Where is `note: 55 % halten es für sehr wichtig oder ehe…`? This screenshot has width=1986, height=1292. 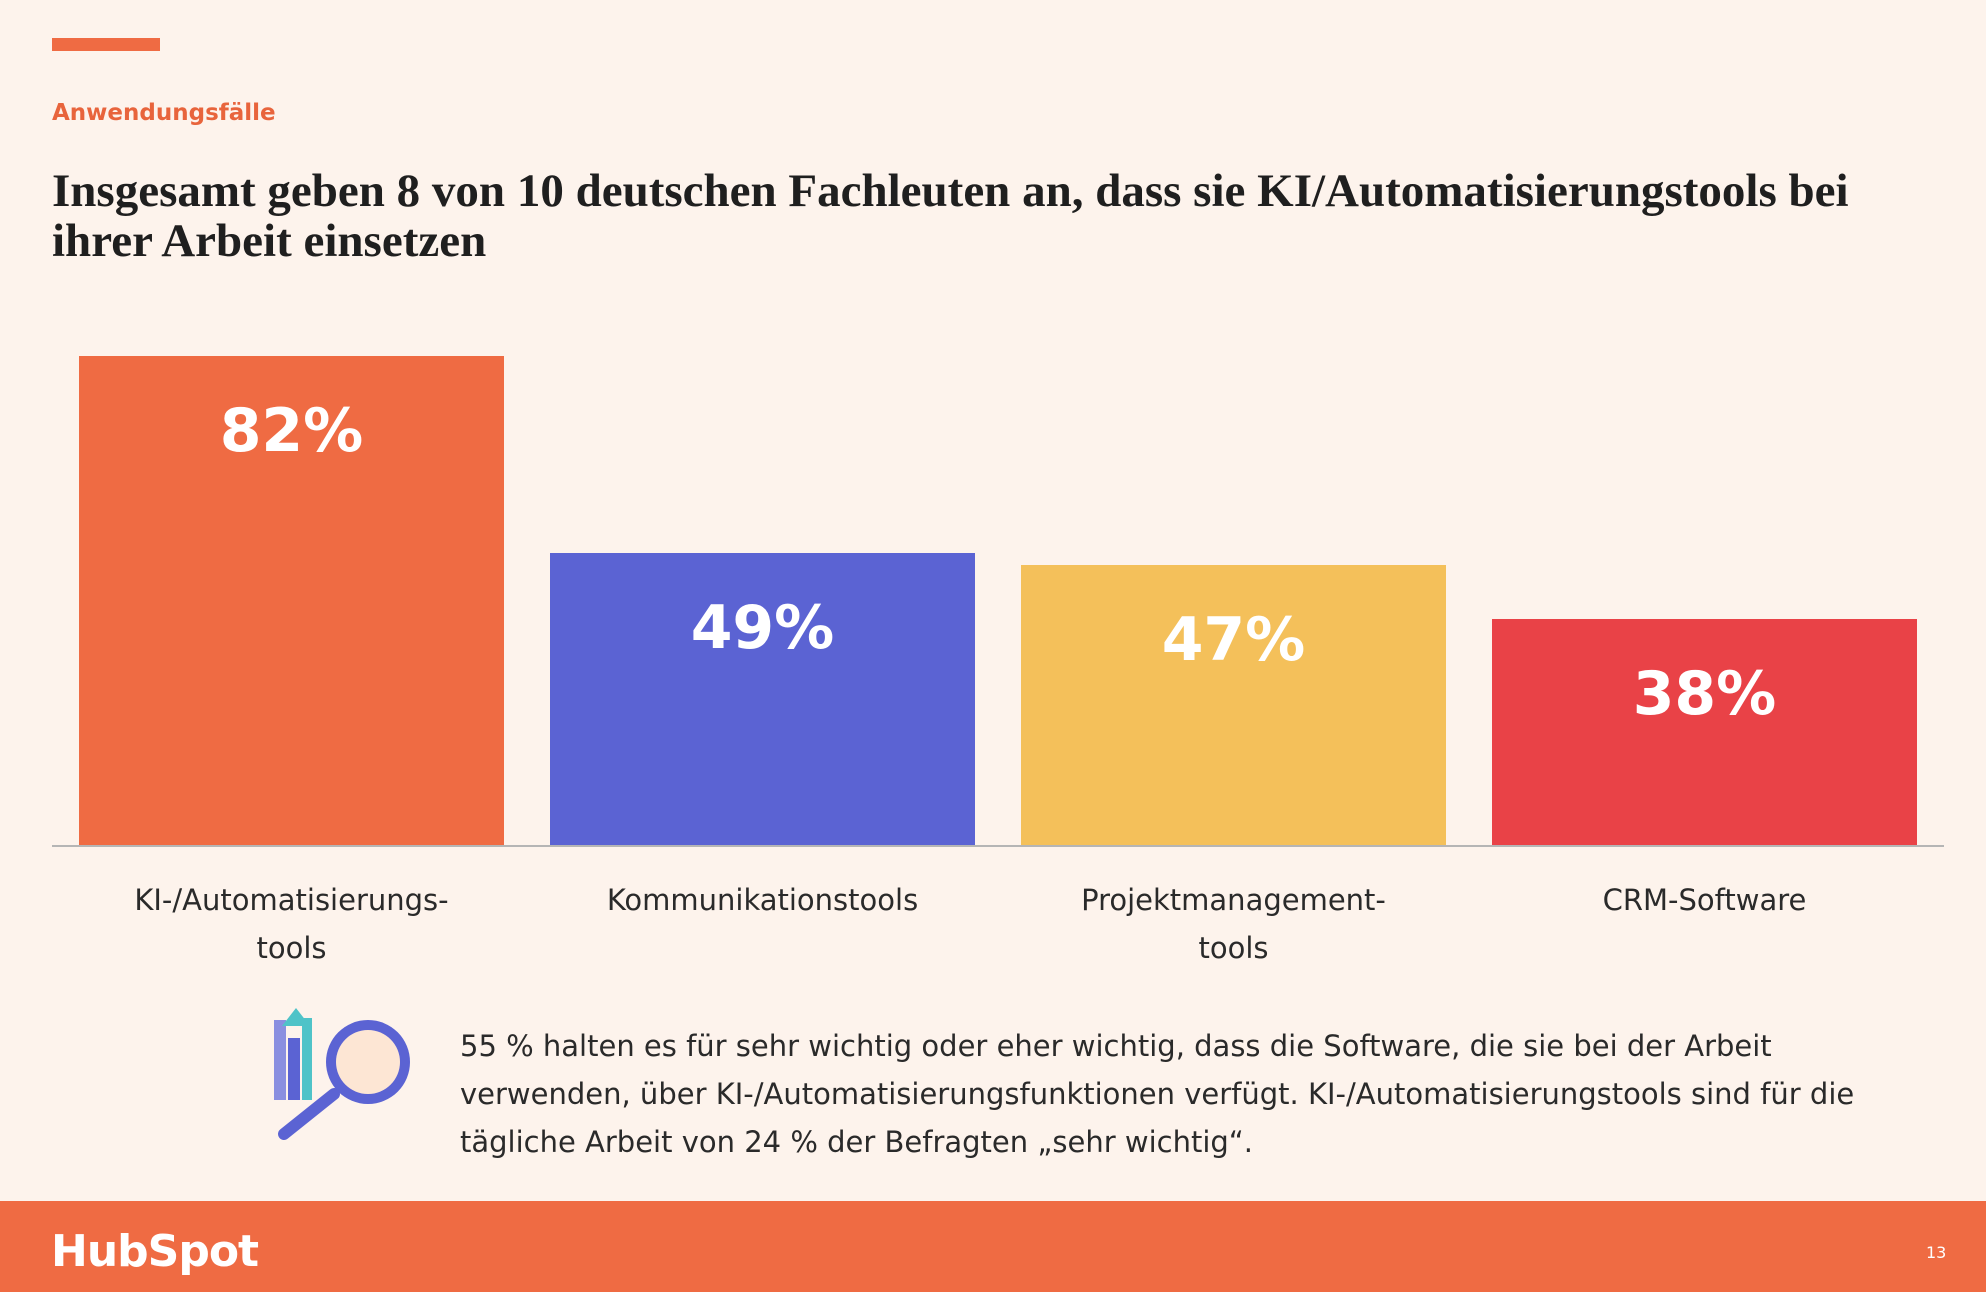 note: 55 % halten es für sehr wichtig oder ehe… is located at coordinates (1157, 1094).